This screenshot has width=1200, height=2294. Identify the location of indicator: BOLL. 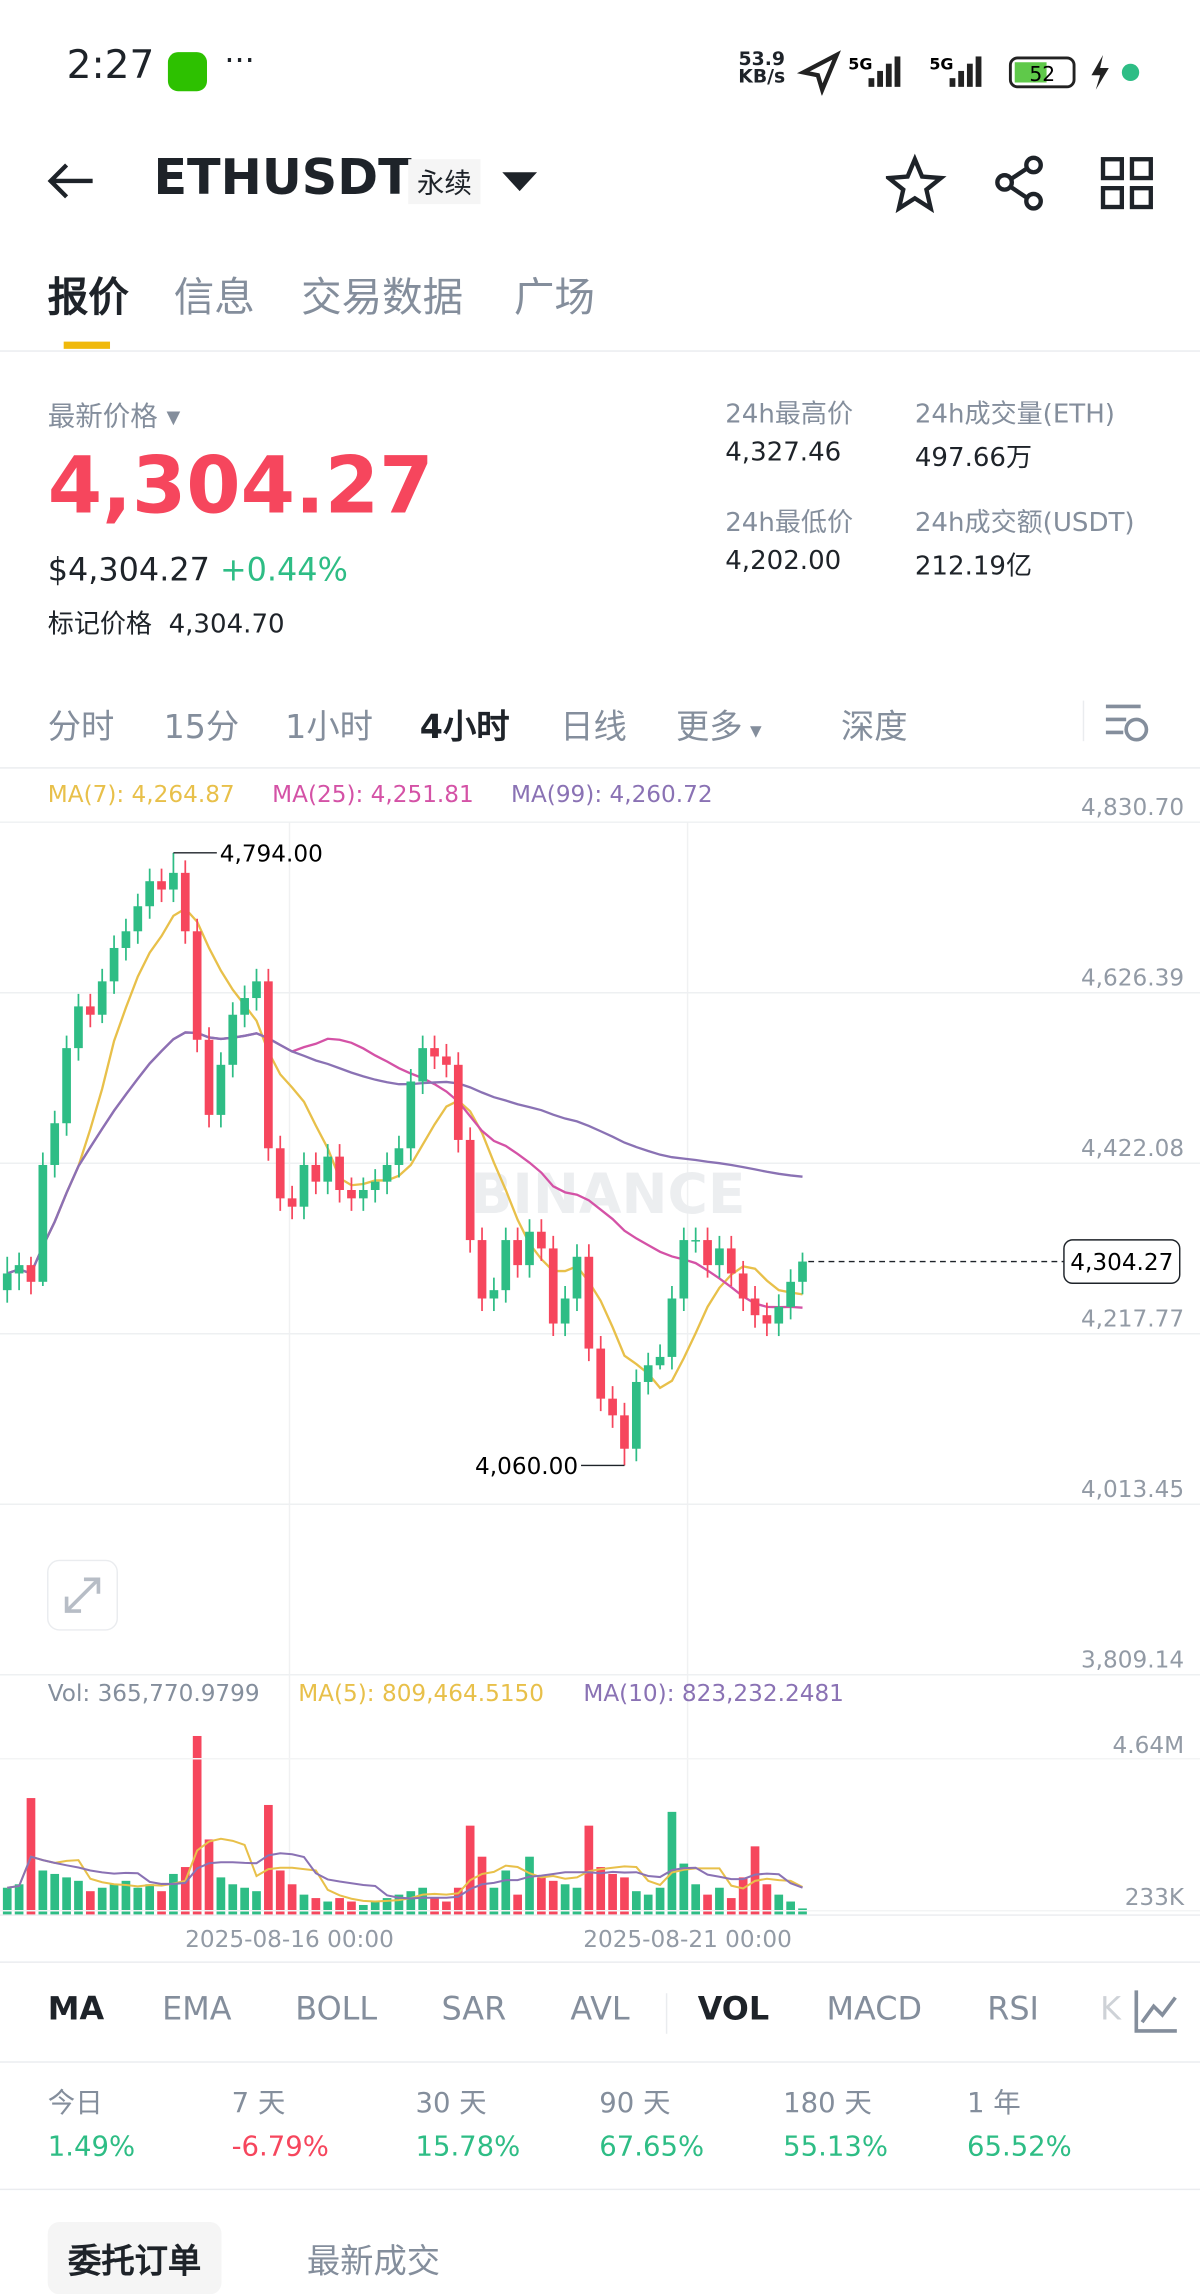
(336, 2009).